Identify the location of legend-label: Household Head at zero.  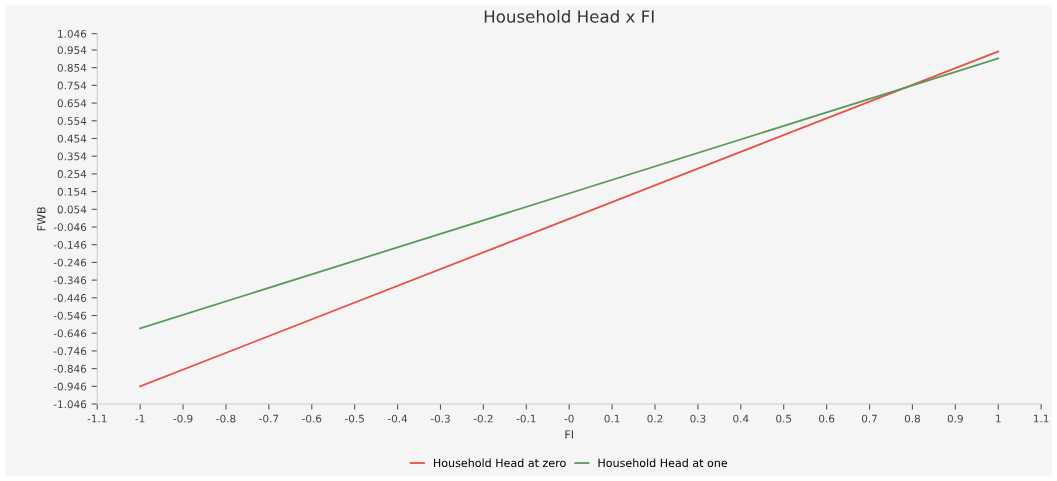
(499, 463).